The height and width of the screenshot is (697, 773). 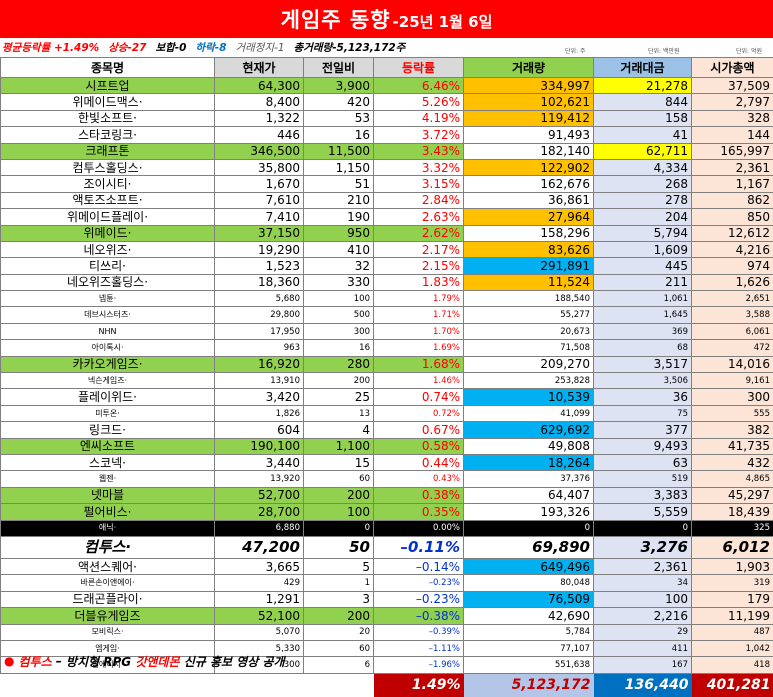 I want to click on cell-price: 29,800, so click(x=259, y=315).